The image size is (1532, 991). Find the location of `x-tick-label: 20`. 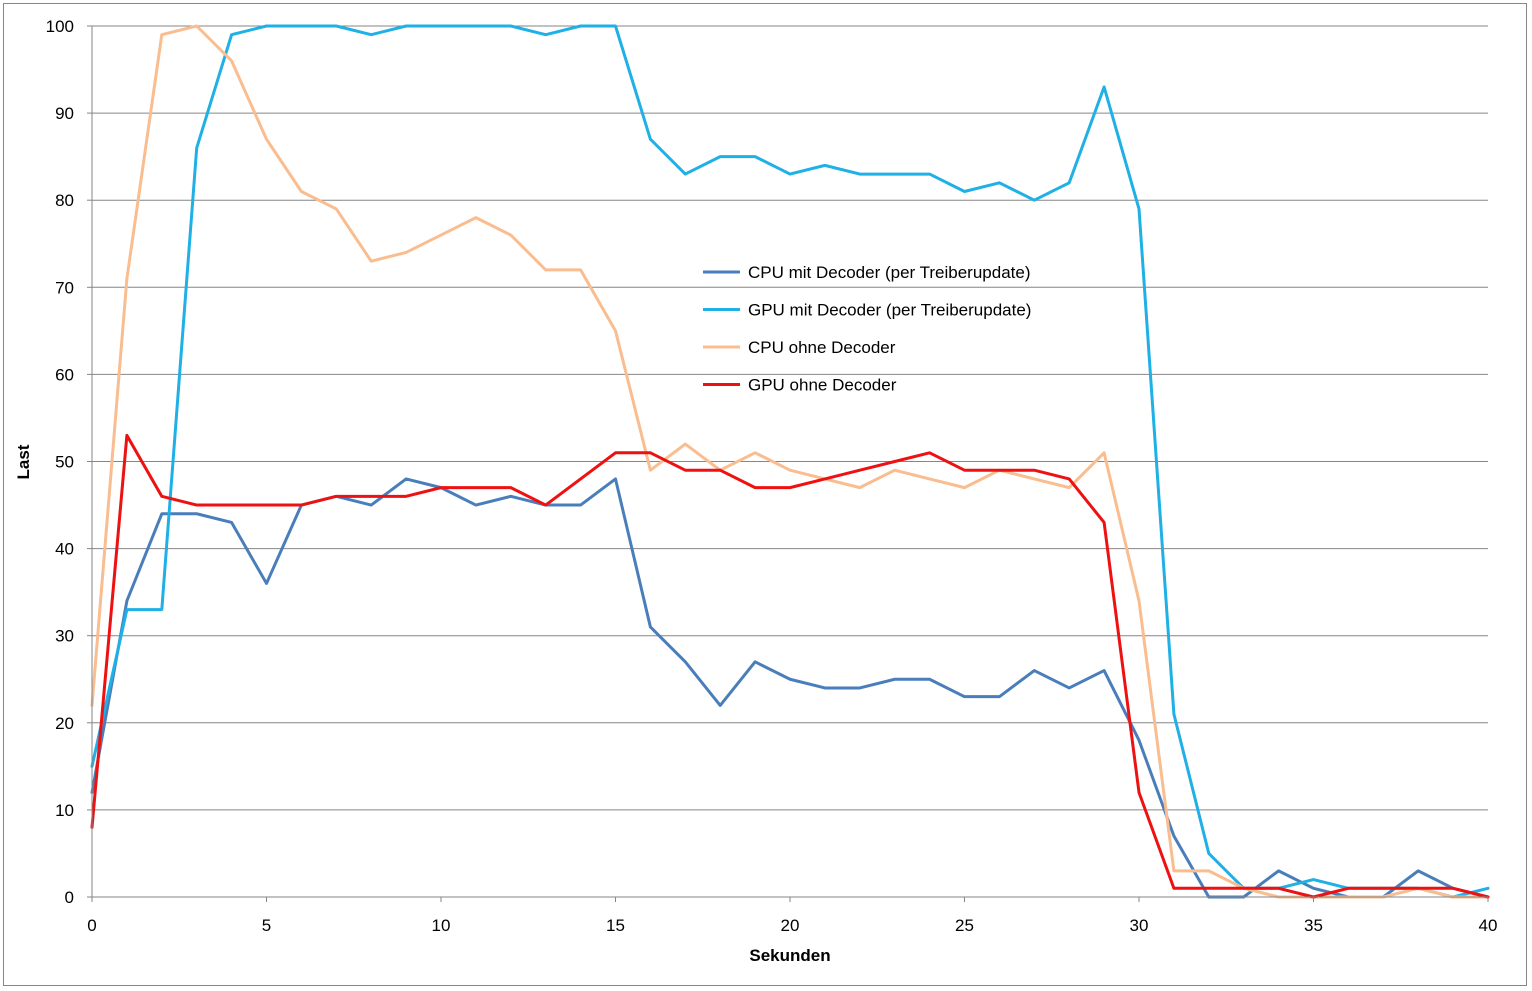

x-tick-label: 20 is located at coordinates (790, 925).